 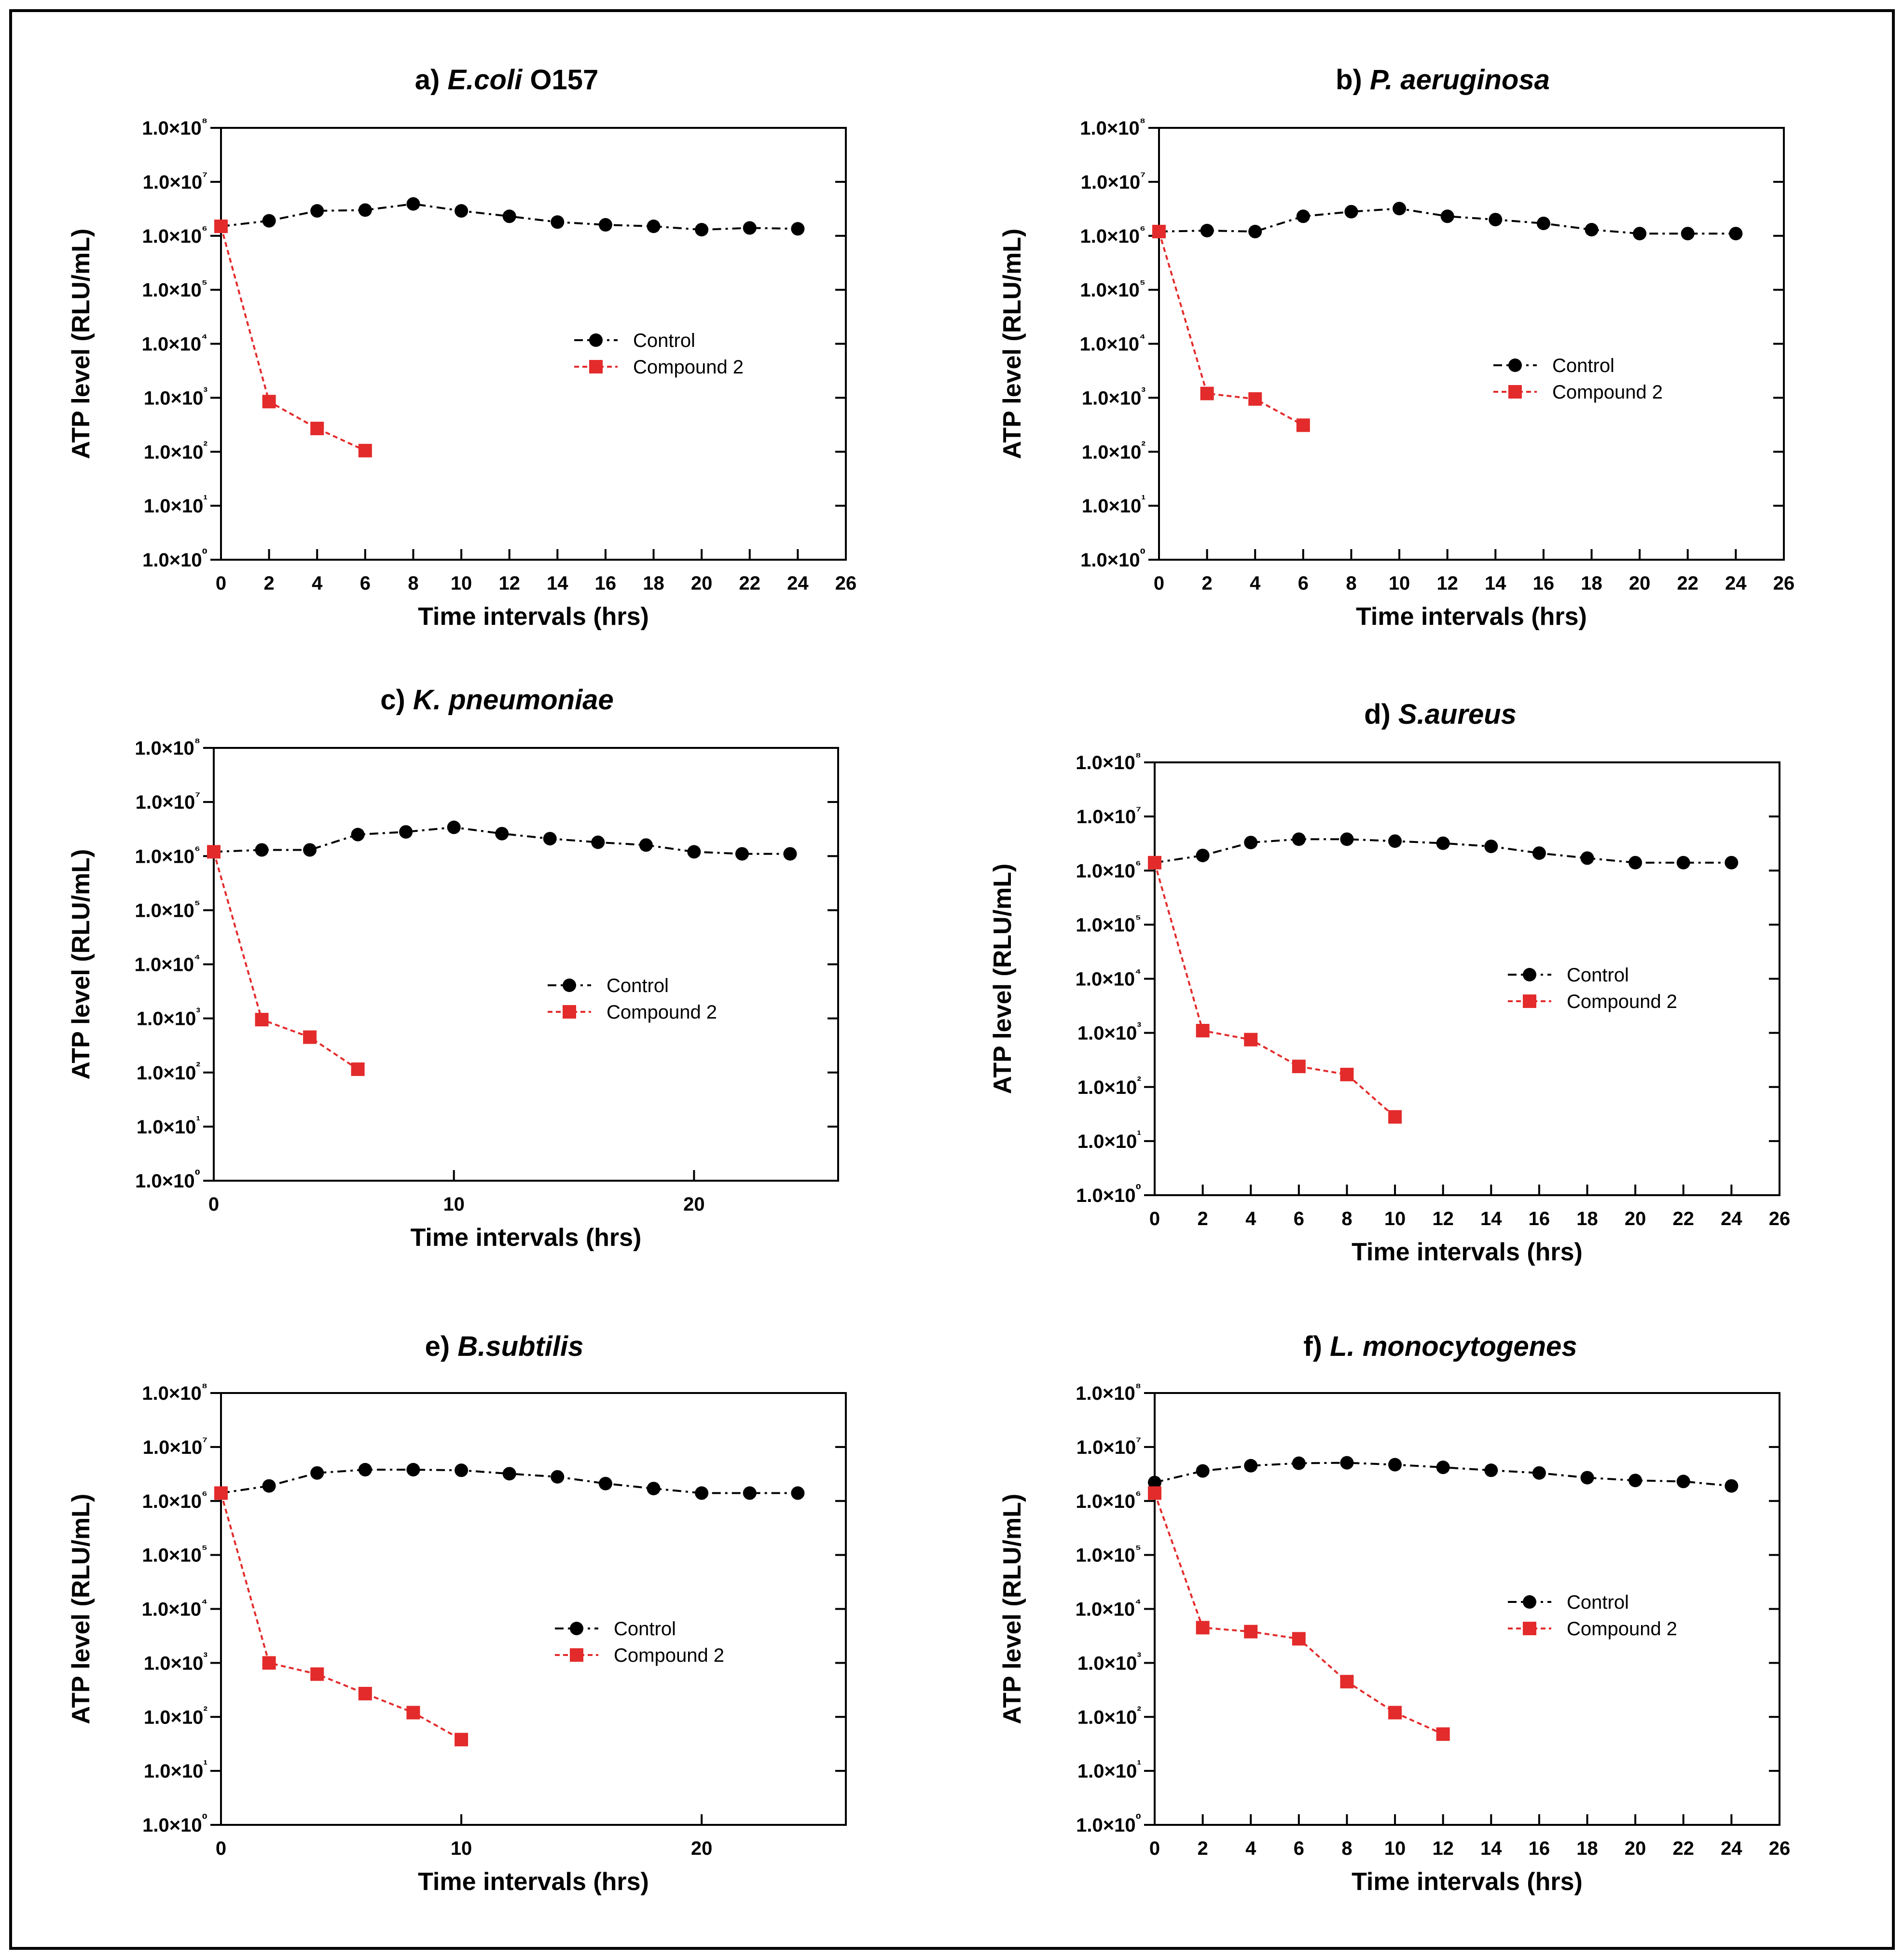 What do you see at coordinates (1447, 583) in the screenshot?
I see `x-tick-label: 12` at bounding box center [1447, 583].